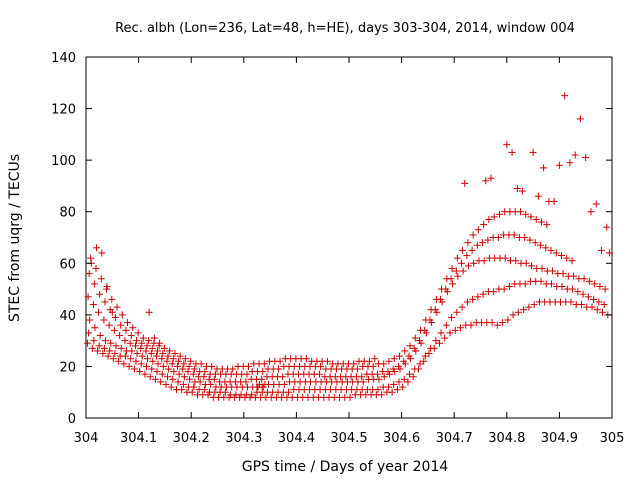  What do you see at coordinates (72, 419) in the screenshot?
I see `y-tick-label: 0` at bounding box center [72, 419].